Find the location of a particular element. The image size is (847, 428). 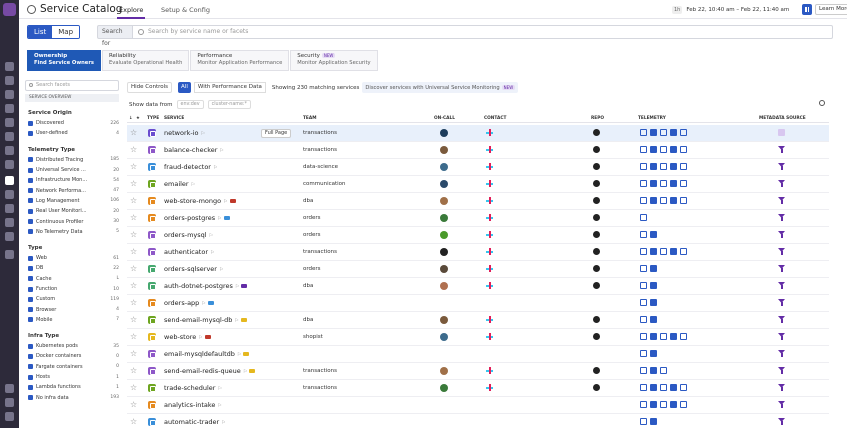

full-page-button: Full Page is located at coordinates (276, 133).